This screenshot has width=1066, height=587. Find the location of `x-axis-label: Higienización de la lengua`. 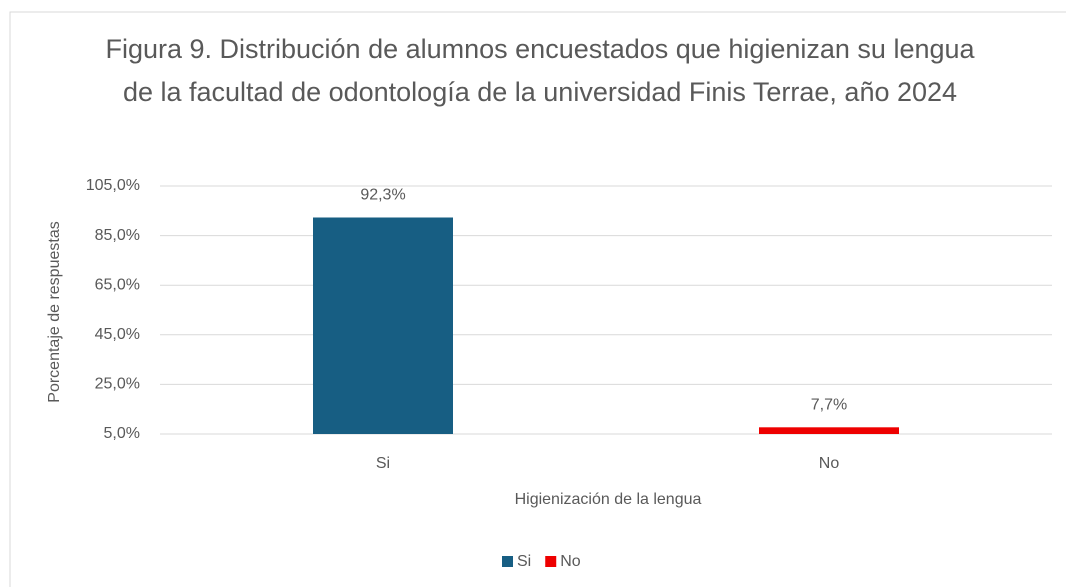

x-axis-label: Higienización de la lengua is located at coordinates (608, 499).